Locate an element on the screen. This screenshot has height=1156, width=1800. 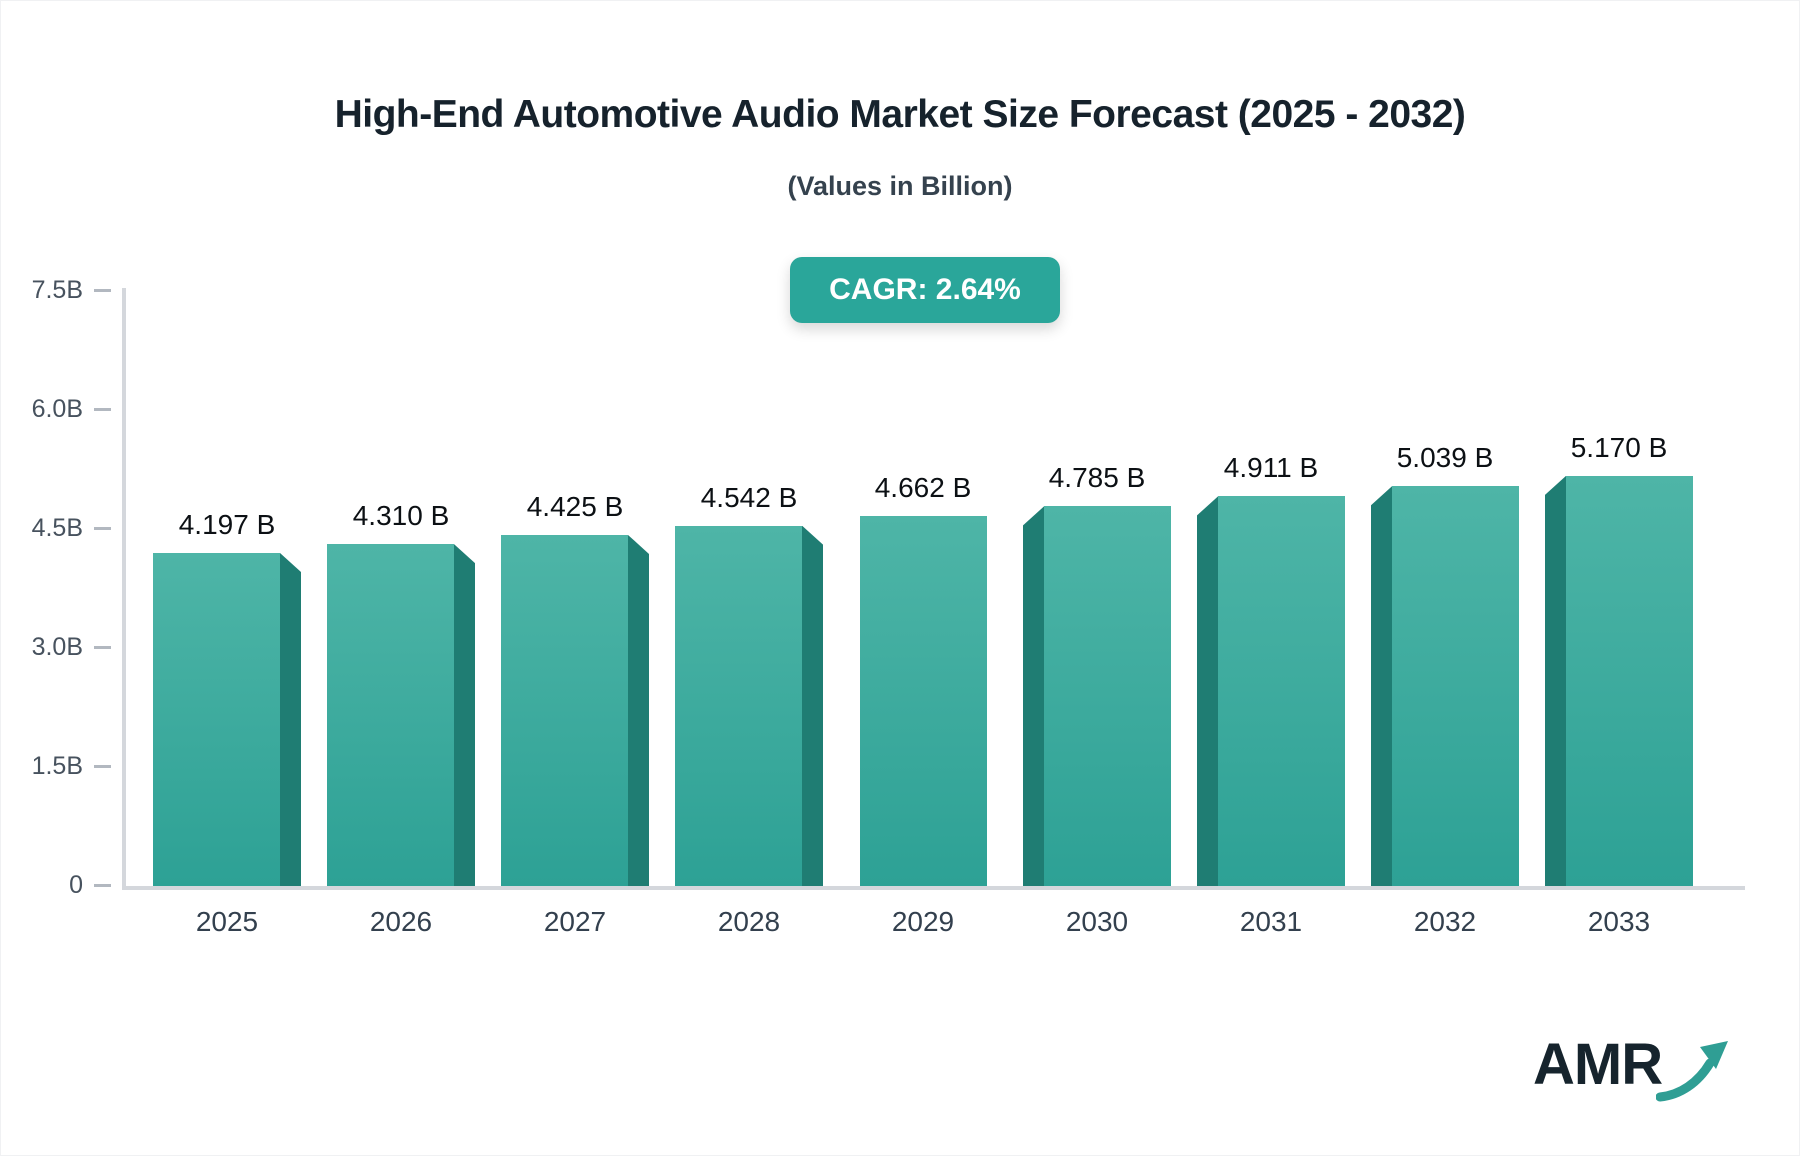
bar-2033 is located at coordinates (1629, 680).